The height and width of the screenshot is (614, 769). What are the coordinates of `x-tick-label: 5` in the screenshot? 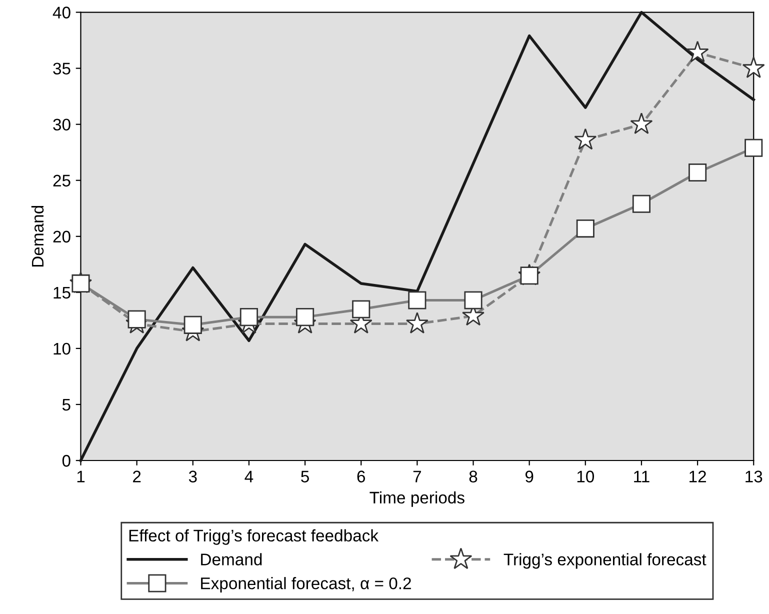 It's located at (305, 476).